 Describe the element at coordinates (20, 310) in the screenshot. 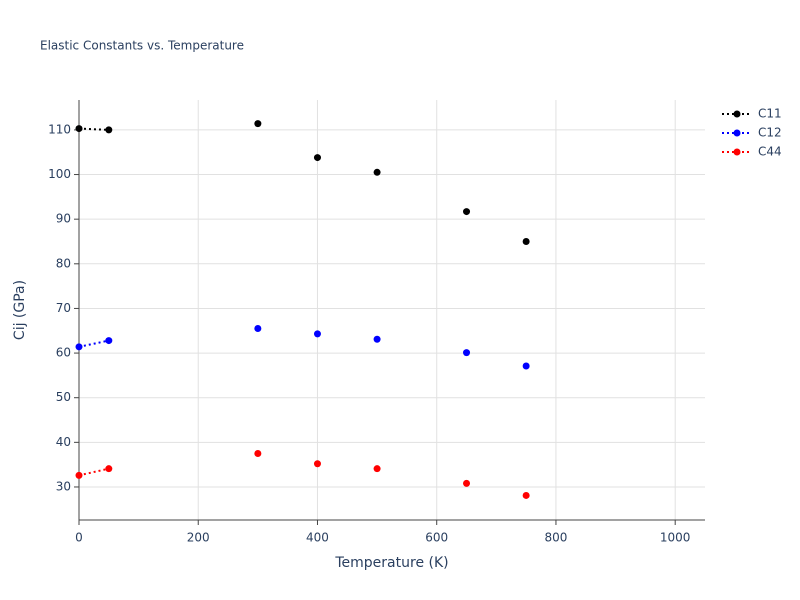

I see `y-axis-title: Cij (GPa)` at that location.